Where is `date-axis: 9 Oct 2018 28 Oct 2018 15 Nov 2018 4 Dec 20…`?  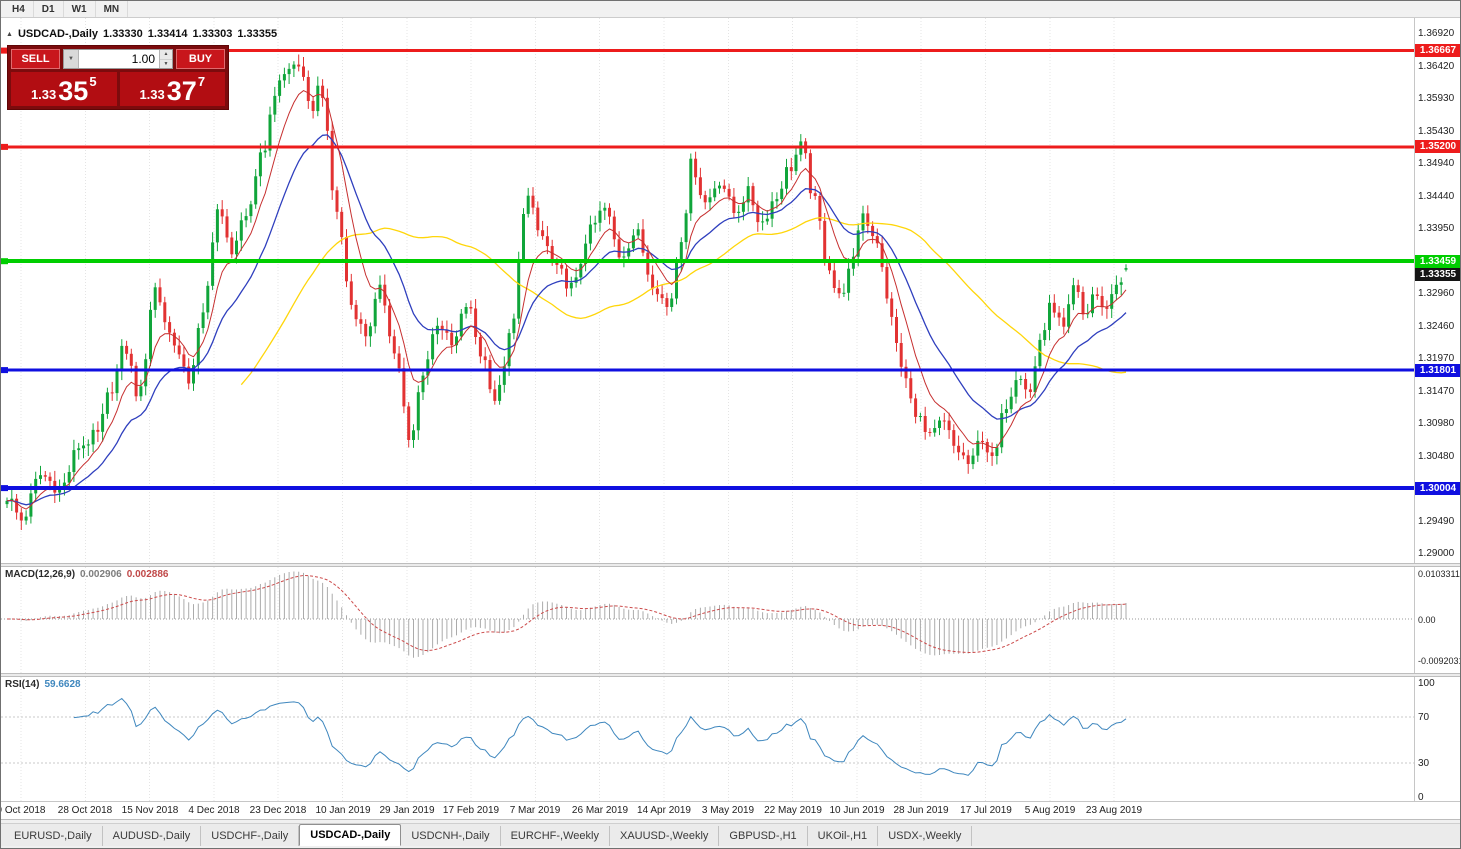
date-axis: 9 Oct 2018 28 Oct 2018 15 Nov 2018 4 Dec 20… is located at coordinates (730, 810).